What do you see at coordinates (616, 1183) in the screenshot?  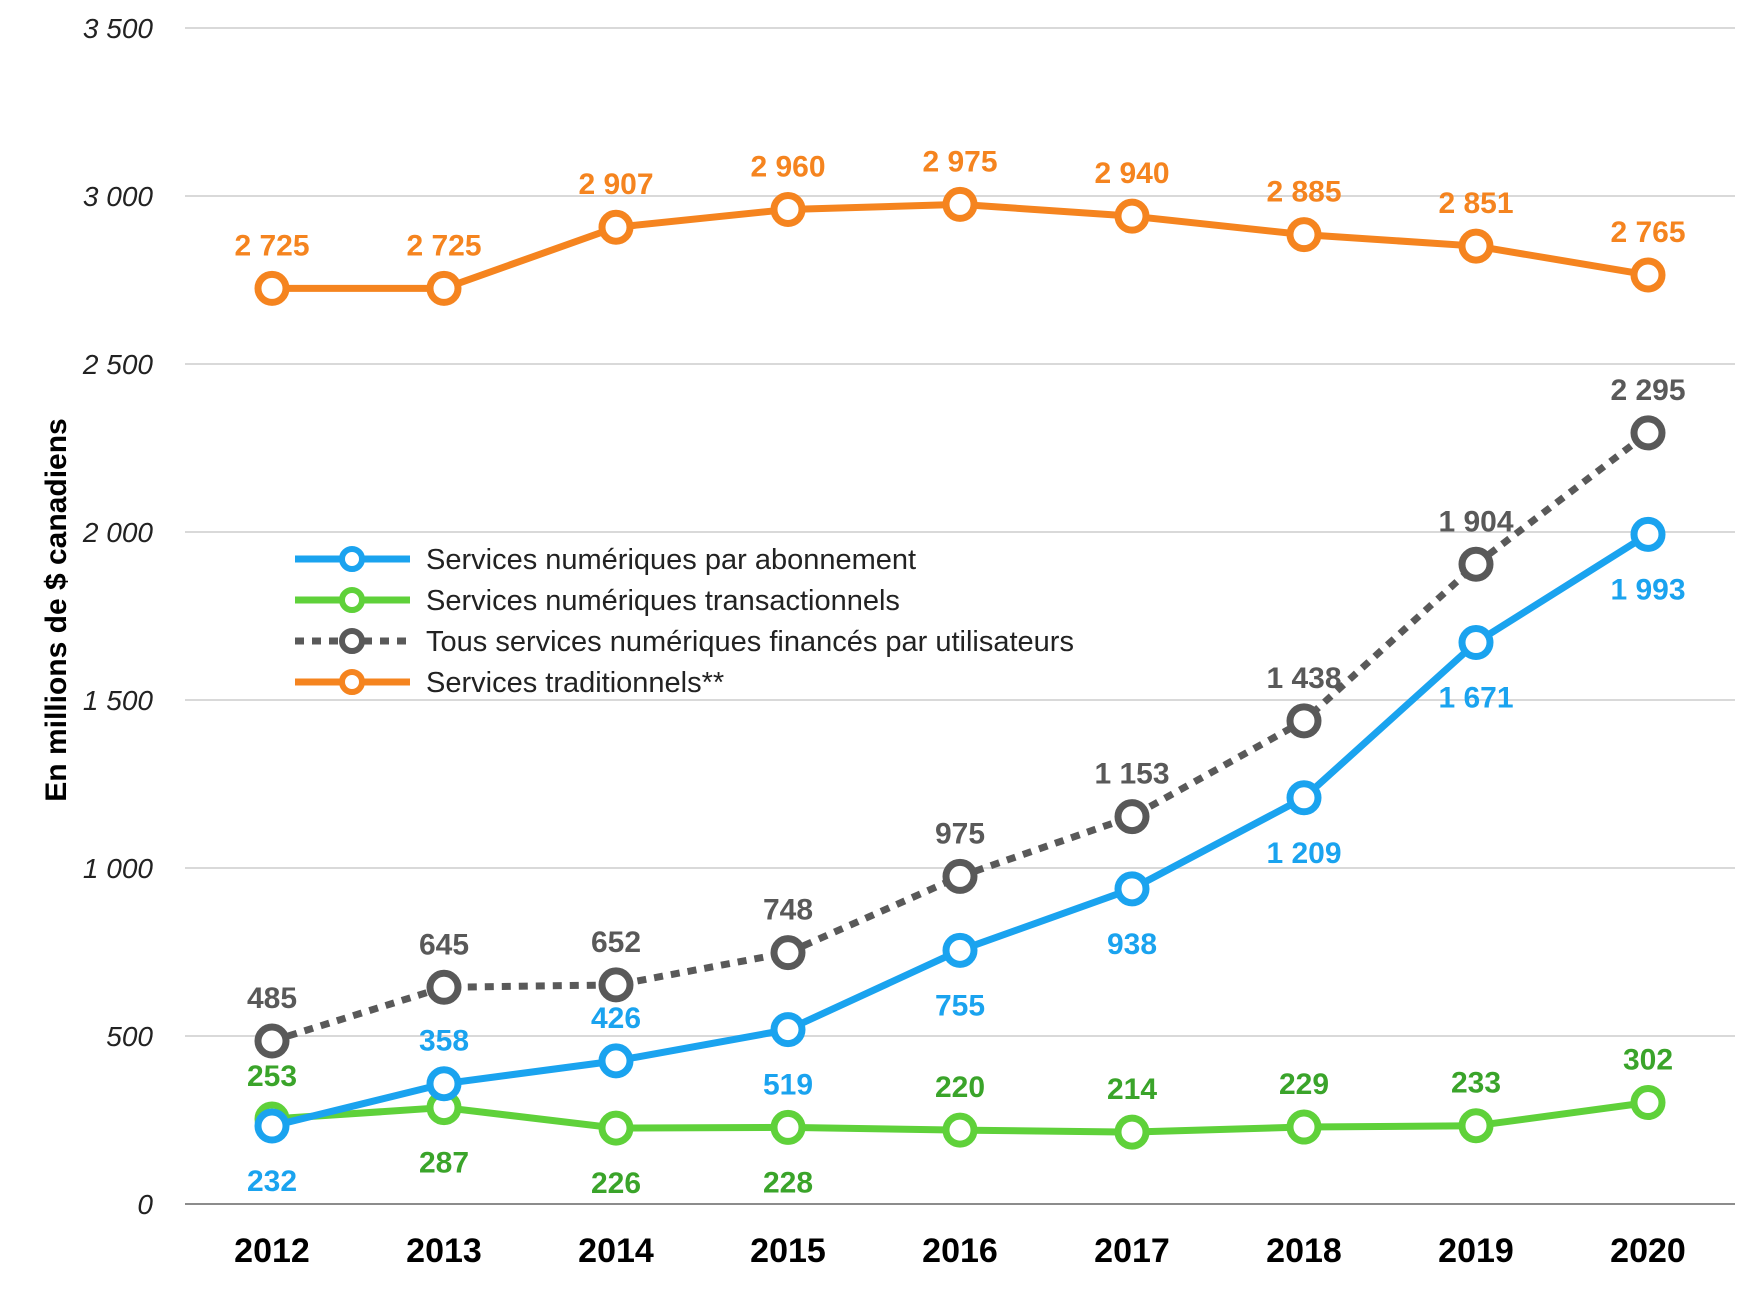 I see `data-label: 226` at bounding box center [616, 1183].